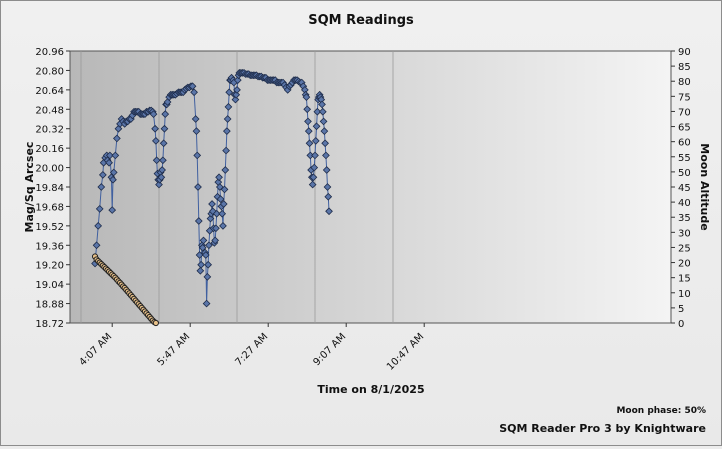 This screenshot has width=722, height=449. What do you see at coordinates (684, 52) in the screenshot?
I see `y2-tick-label: 90` at bounding box center [684, 52].